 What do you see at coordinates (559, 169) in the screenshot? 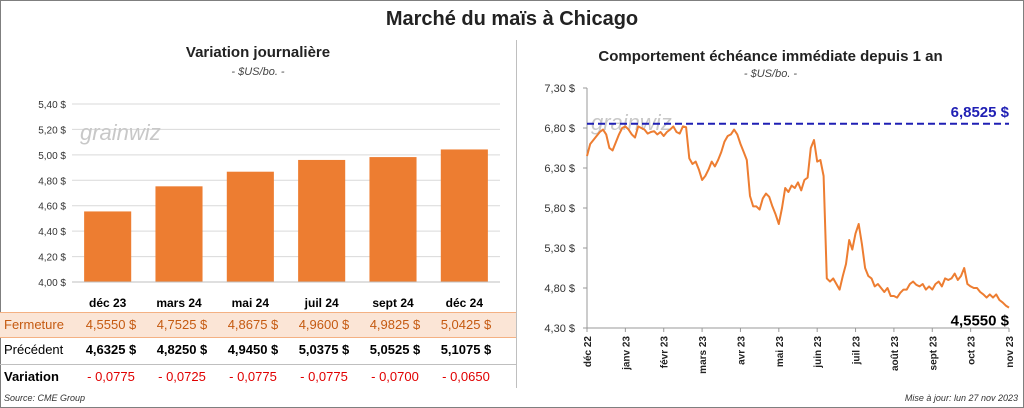
I see `y-tick-label: 6,30 $` at bounding box center [559, 169].